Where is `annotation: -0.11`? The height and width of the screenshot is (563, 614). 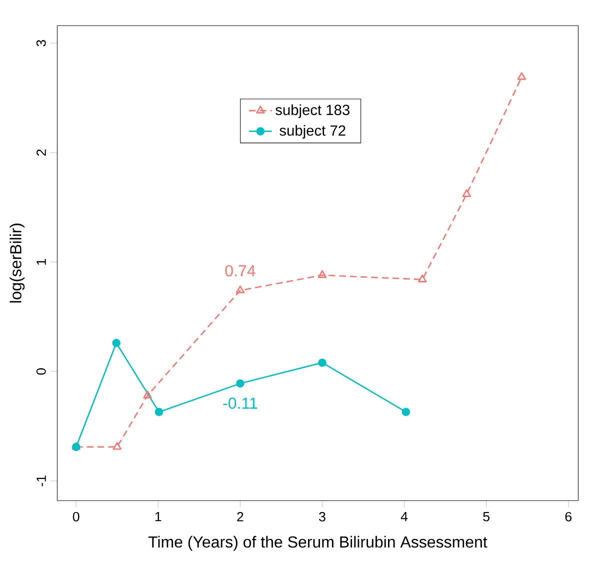 annotation: -0.11 is located at coordinates (240, 403).